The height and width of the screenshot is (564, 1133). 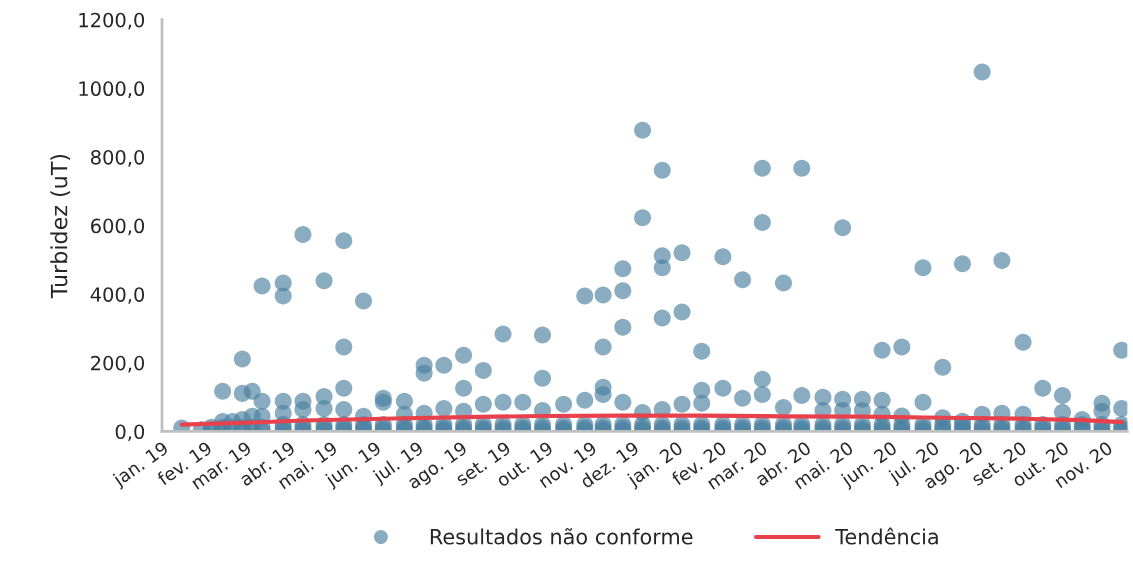 I want to click on y-tick-label: 1200,0, so click(x=112, y=21).